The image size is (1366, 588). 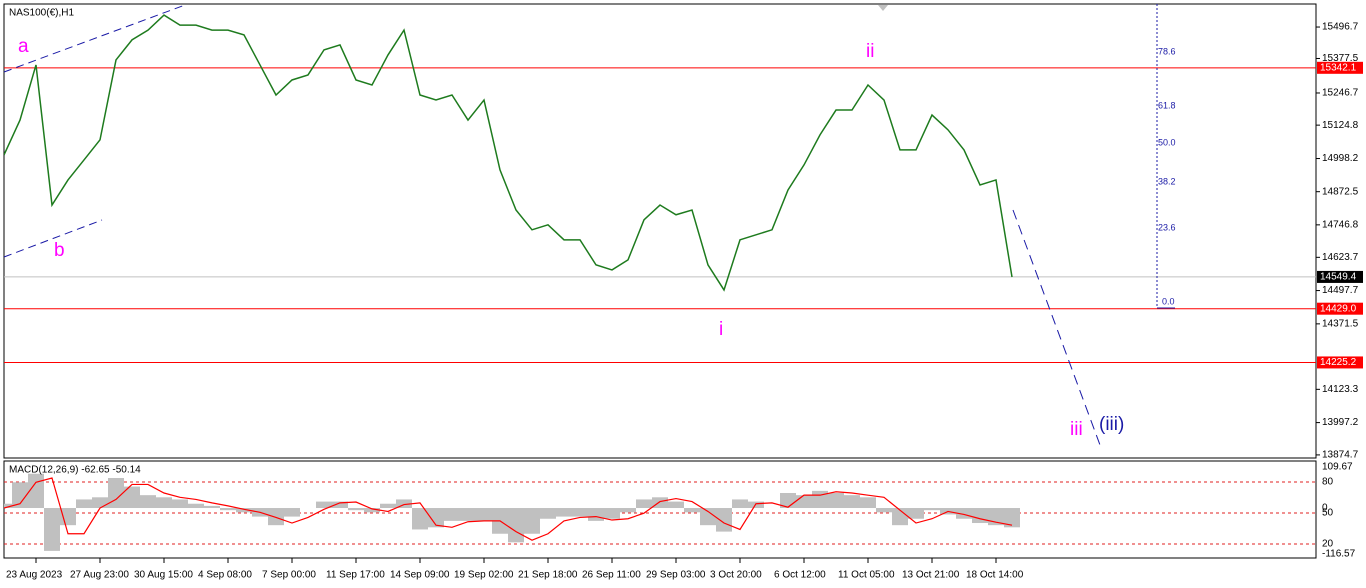 I want to click on y-tick-label: 0, so click(x=1325, y=508).